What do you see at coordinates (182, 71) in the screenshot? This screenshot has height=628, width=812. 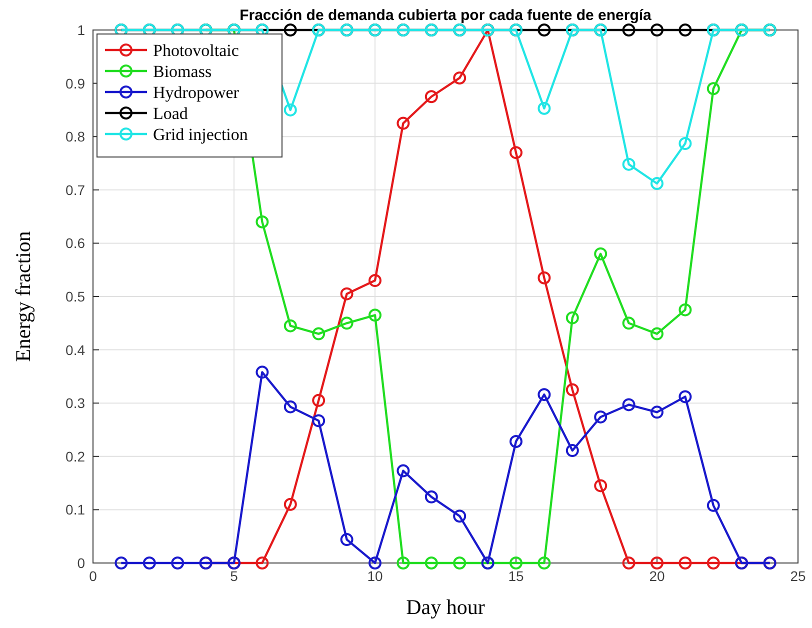 I see `legend-label: Biomass` at bounding box center [182, 71].